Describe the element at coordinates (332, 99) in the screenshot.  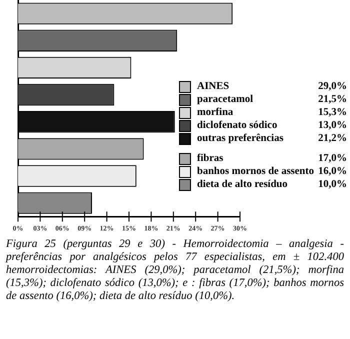
I see `text: 21,5%` at that location.